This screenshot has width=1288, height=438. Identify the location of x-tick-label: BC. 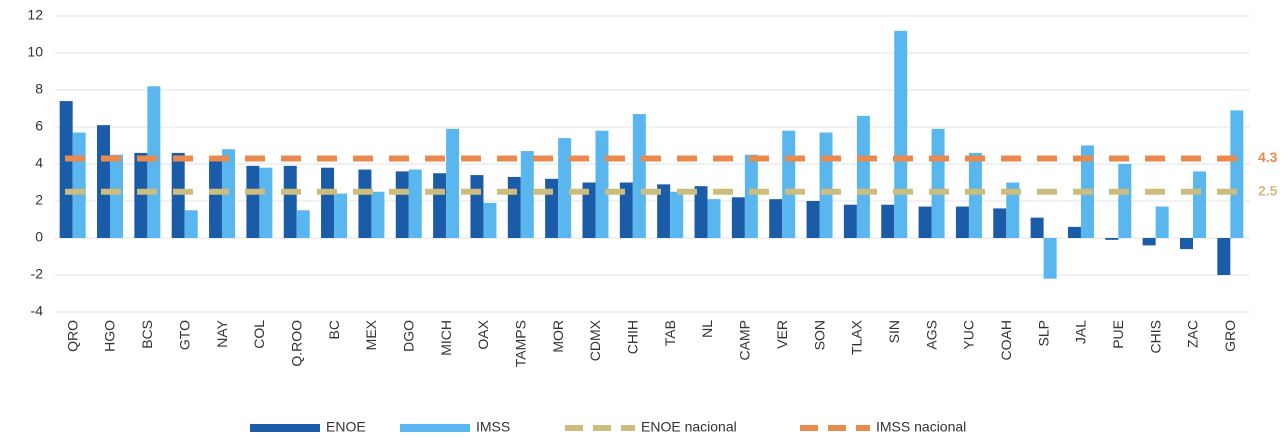
(334, 329).